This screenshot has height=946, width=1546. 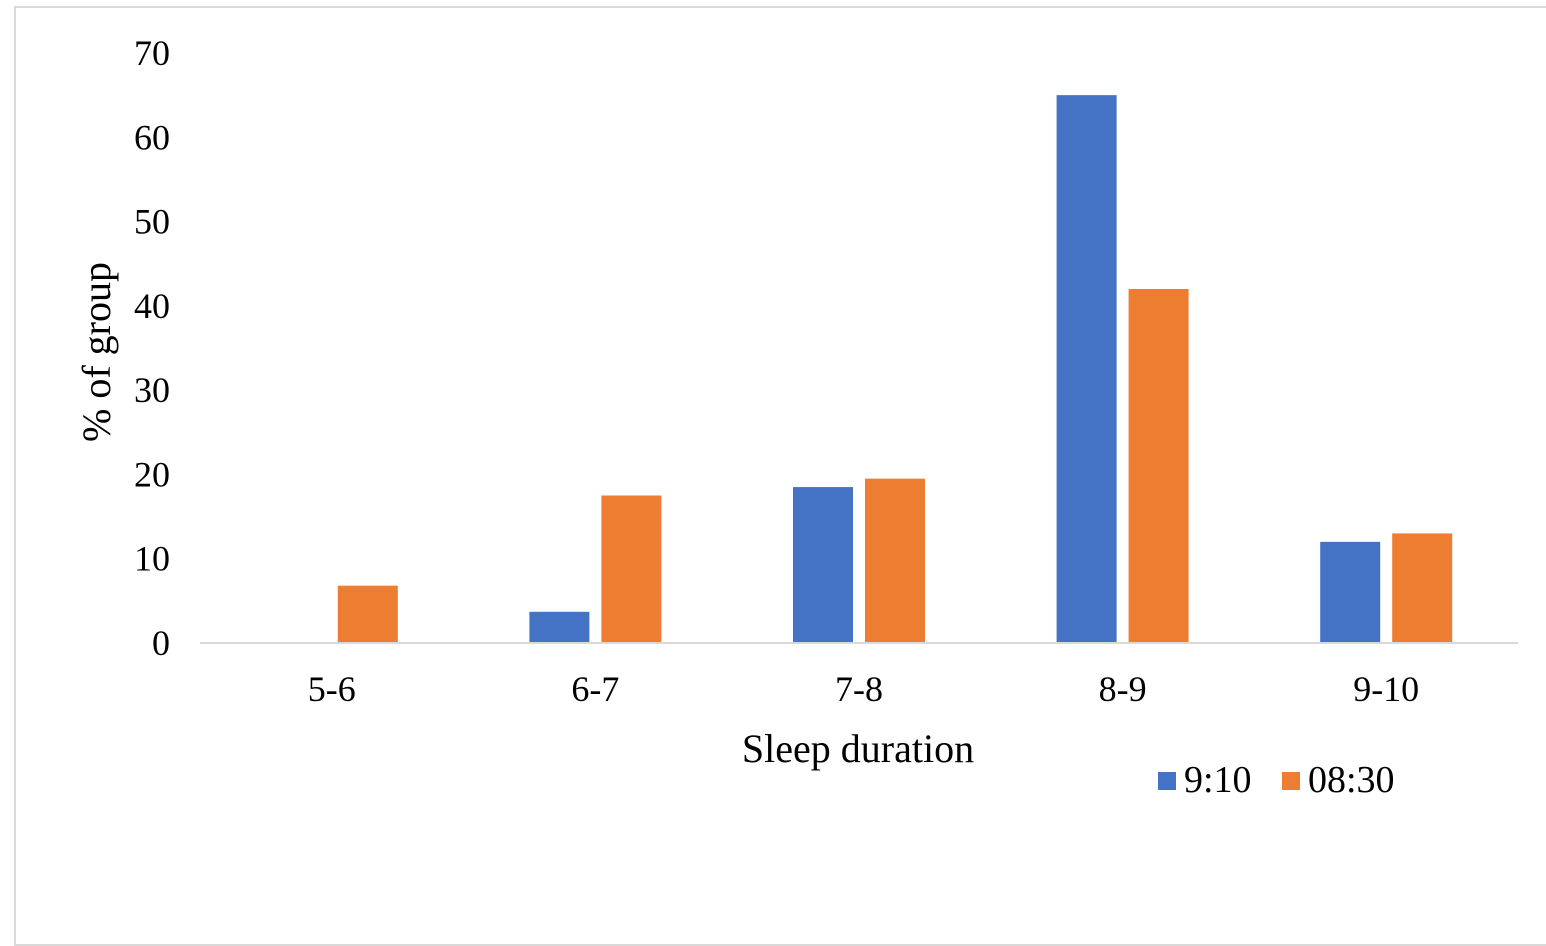 I want to click on y-axis-tick-labels: 0 10 20 30 40 50 60 70, so click(x=152, y=348).